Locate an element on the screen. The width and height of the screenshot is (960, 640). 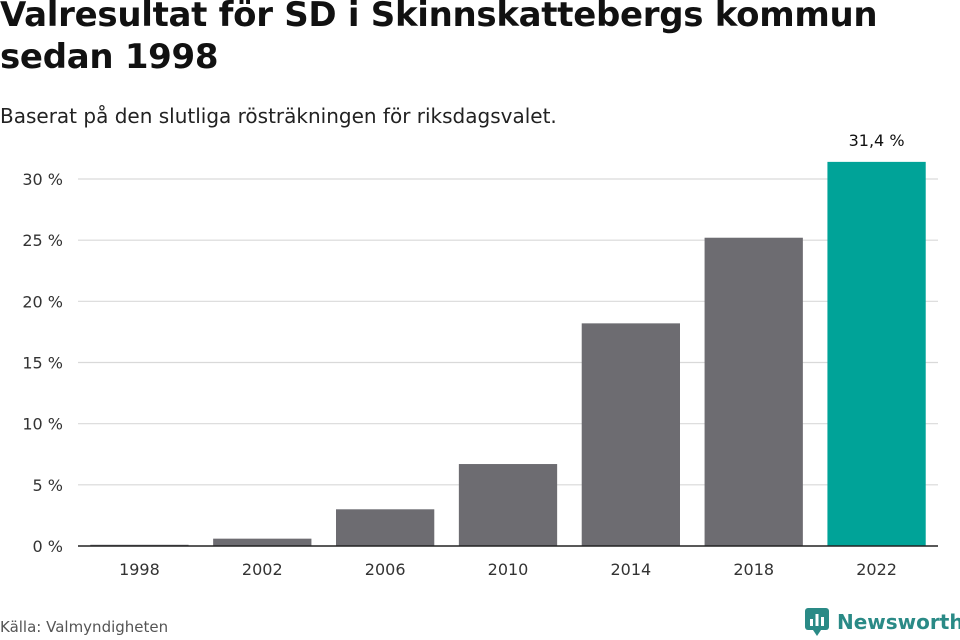
x-tick-label: 2002 is located at coordinates (262, 569).